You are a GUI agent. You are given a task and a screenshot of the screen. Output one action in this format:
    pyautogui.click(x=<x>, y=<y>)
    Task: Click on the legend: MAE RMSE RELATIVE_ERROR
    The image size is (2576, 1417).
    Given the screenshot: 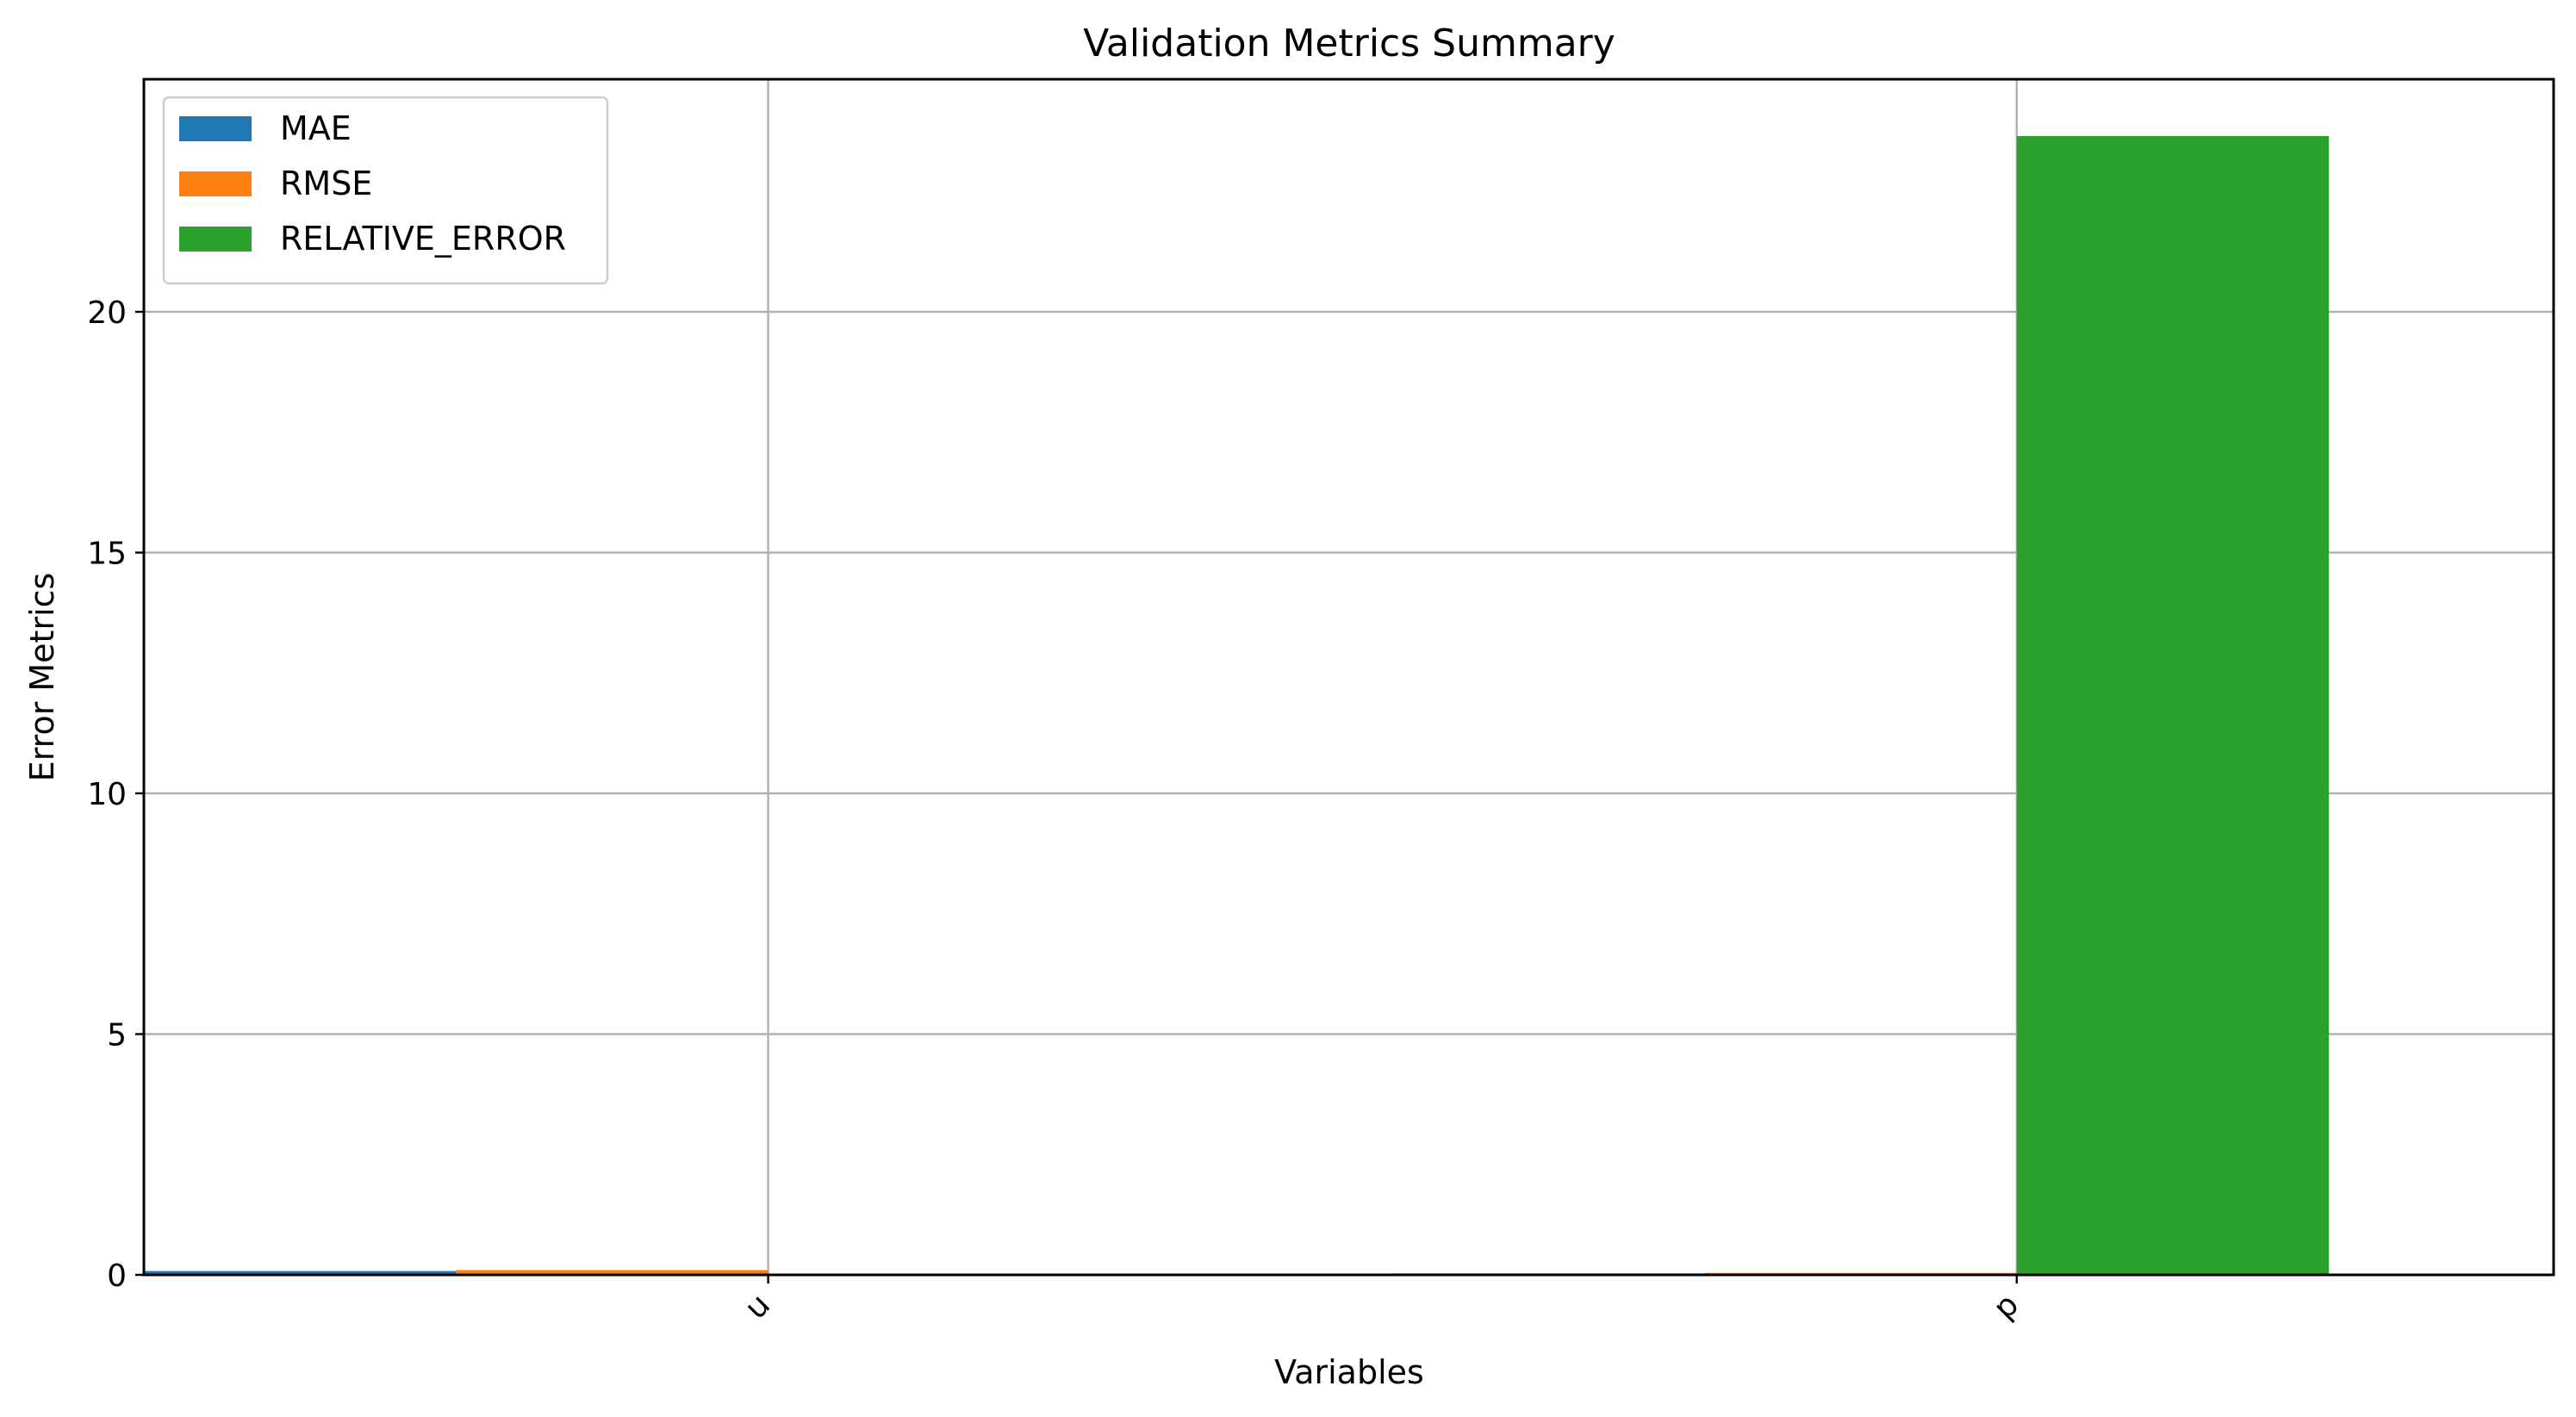 What is the action you would take?
    pyautogui.click(x=386, y=190)
    